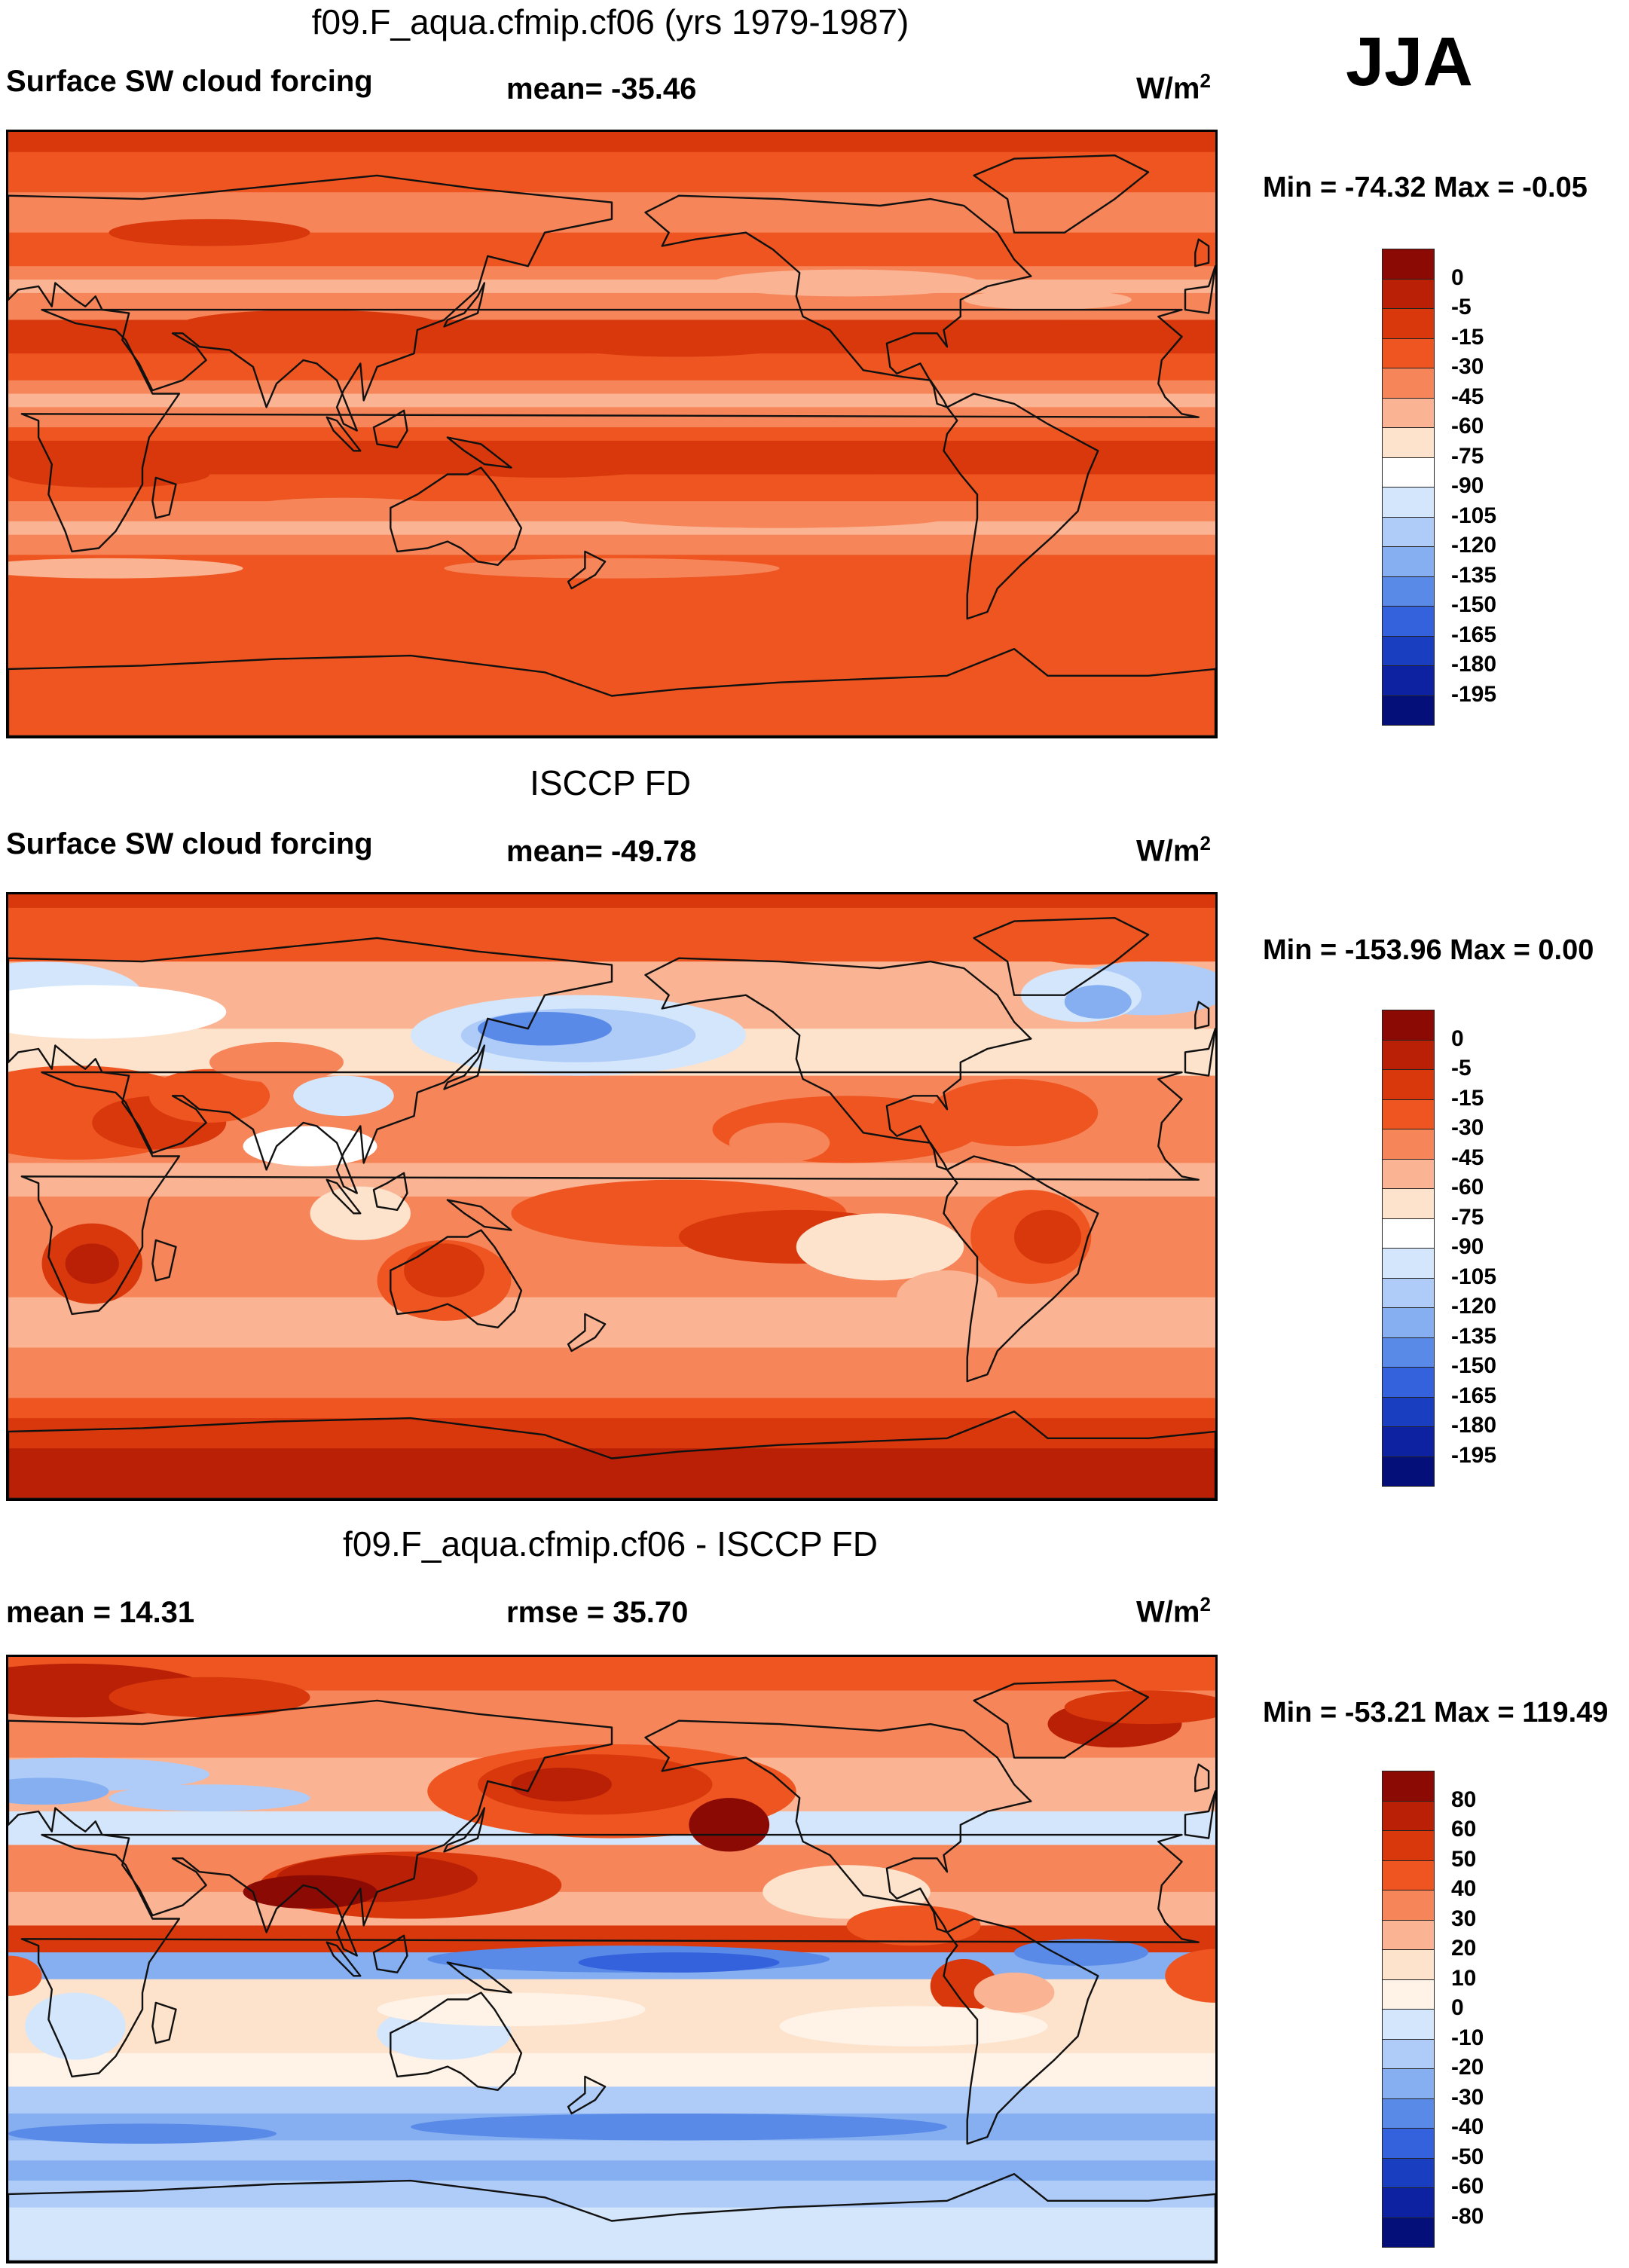 This screenshot has width=1629, height=2268. What do you see at coordinates (390, 428) in the screenshot?
I see `coastline-borneo` at bounding box center [390, 428].